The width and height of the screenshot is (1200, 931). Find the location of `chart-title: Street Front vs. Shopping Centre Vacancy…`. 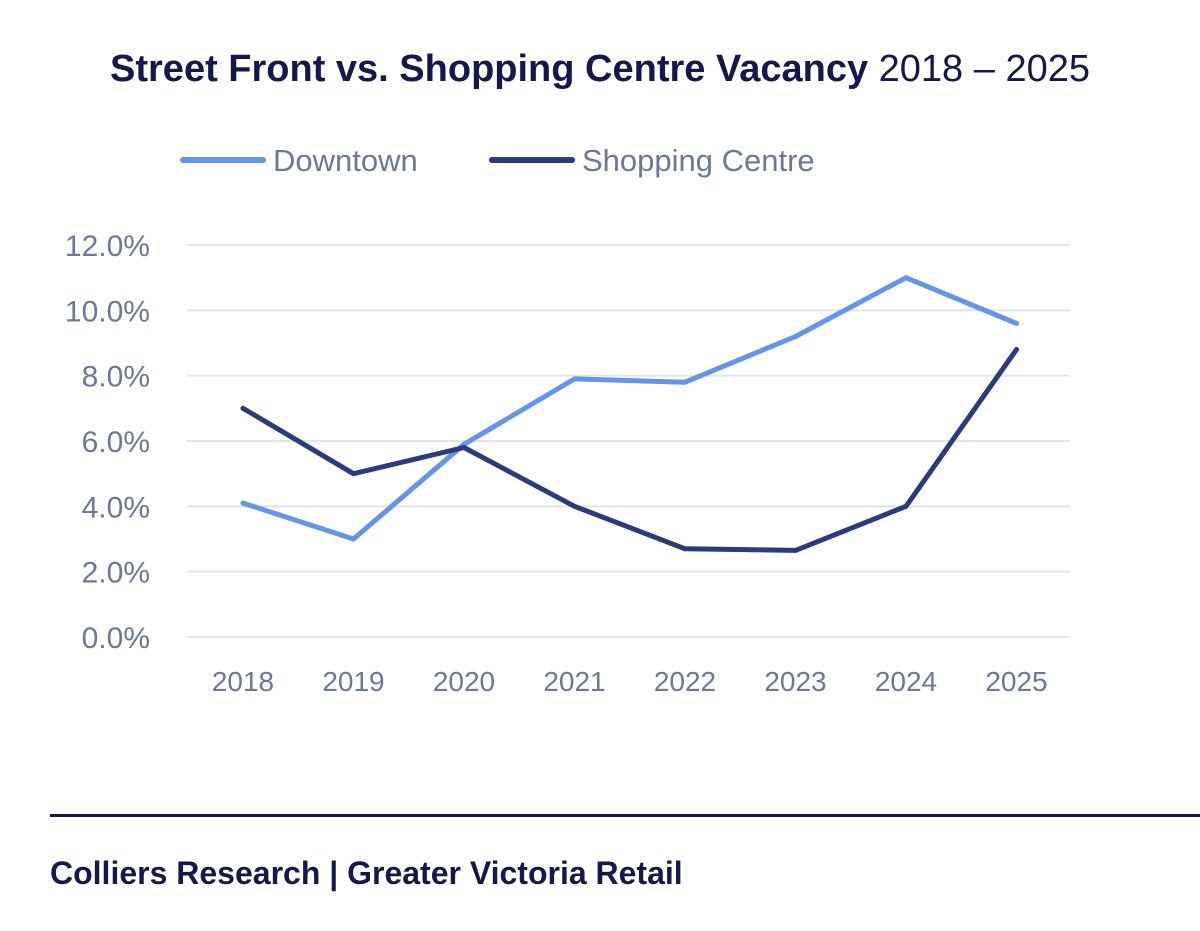

chart-title: Street Front vs. Shopping Centre Vacancy… is located at coordinates (600, 69).